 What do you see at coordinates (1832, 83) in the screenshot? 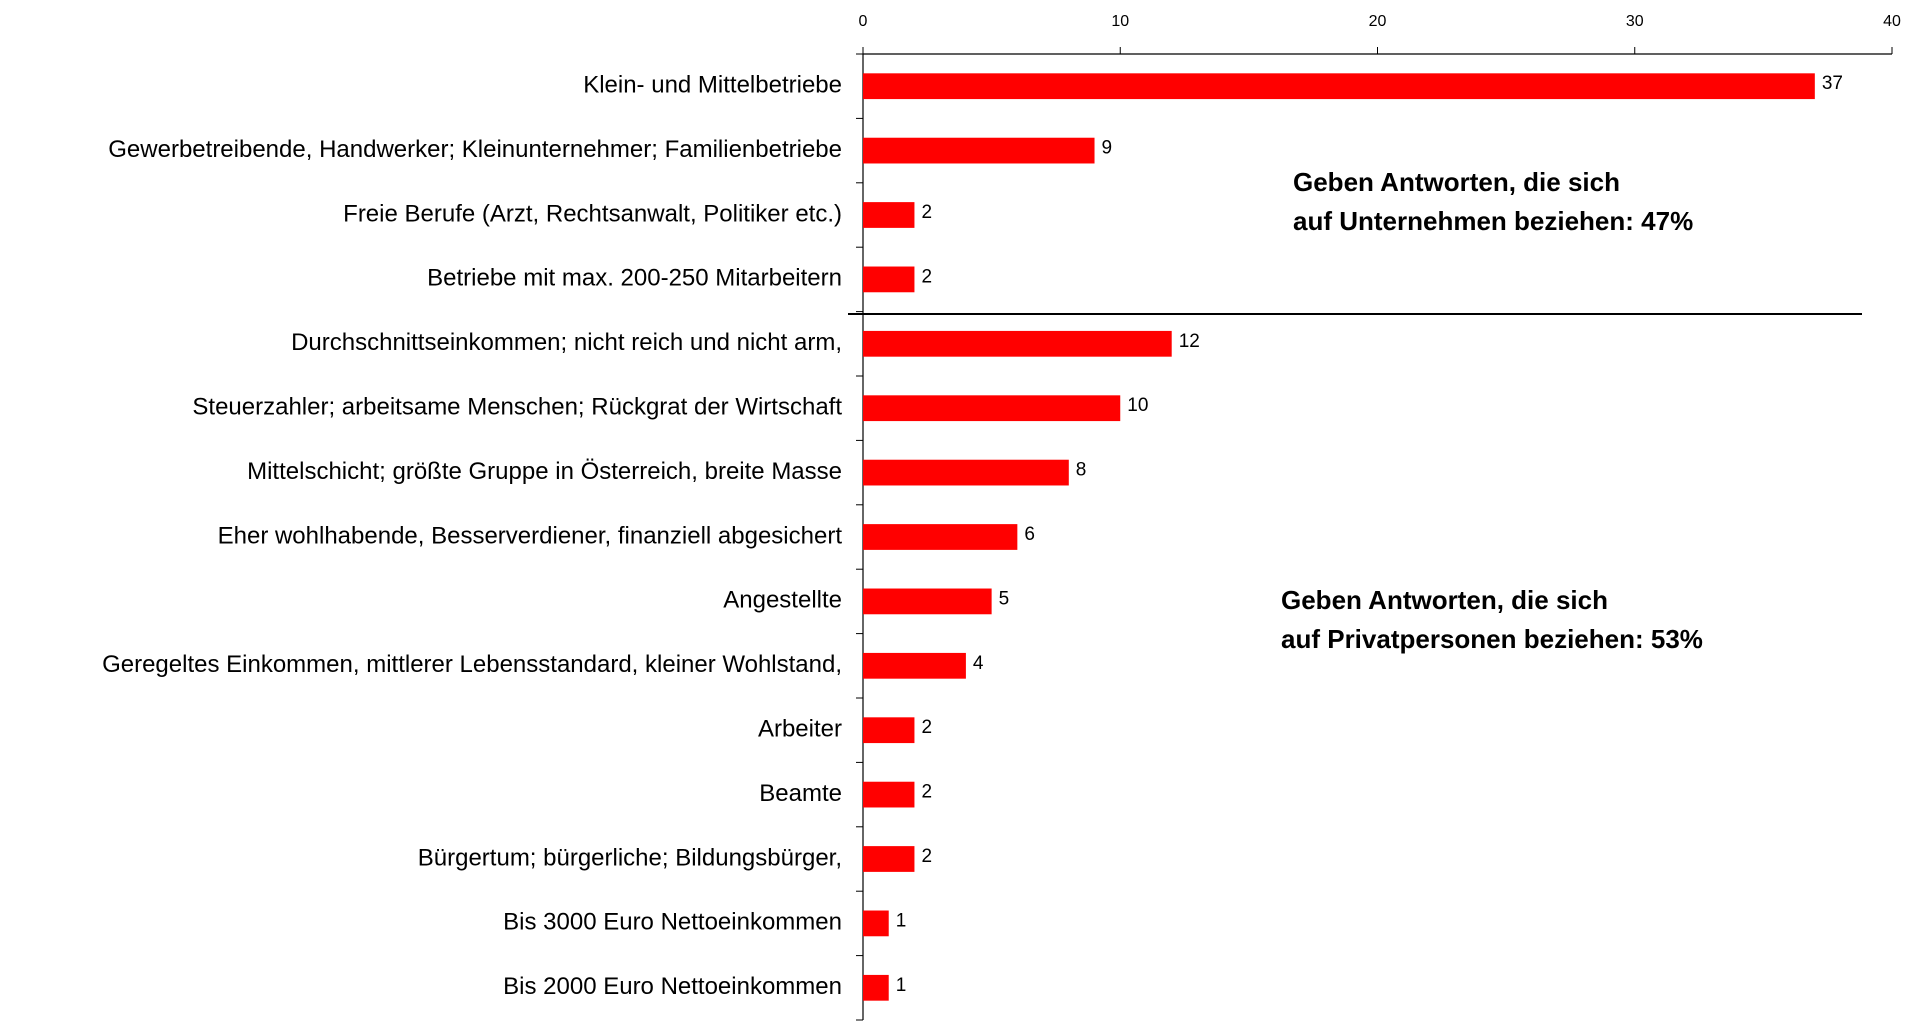
I see `value-label: 37` at bounding box center [1832, 83].